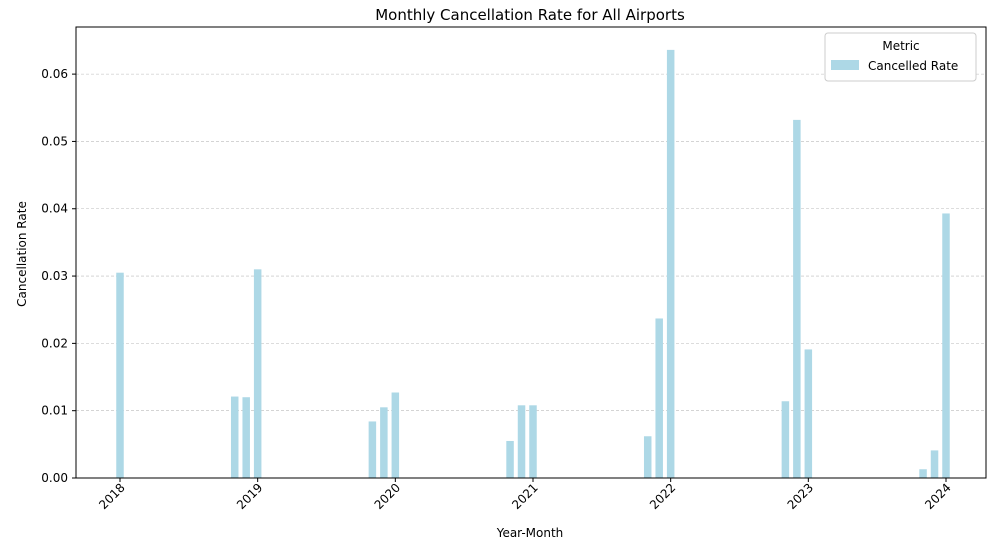  Describe the element at coordinates (54, 276) in the screenshot. I see `y-tick-label: 0.03` at that location.